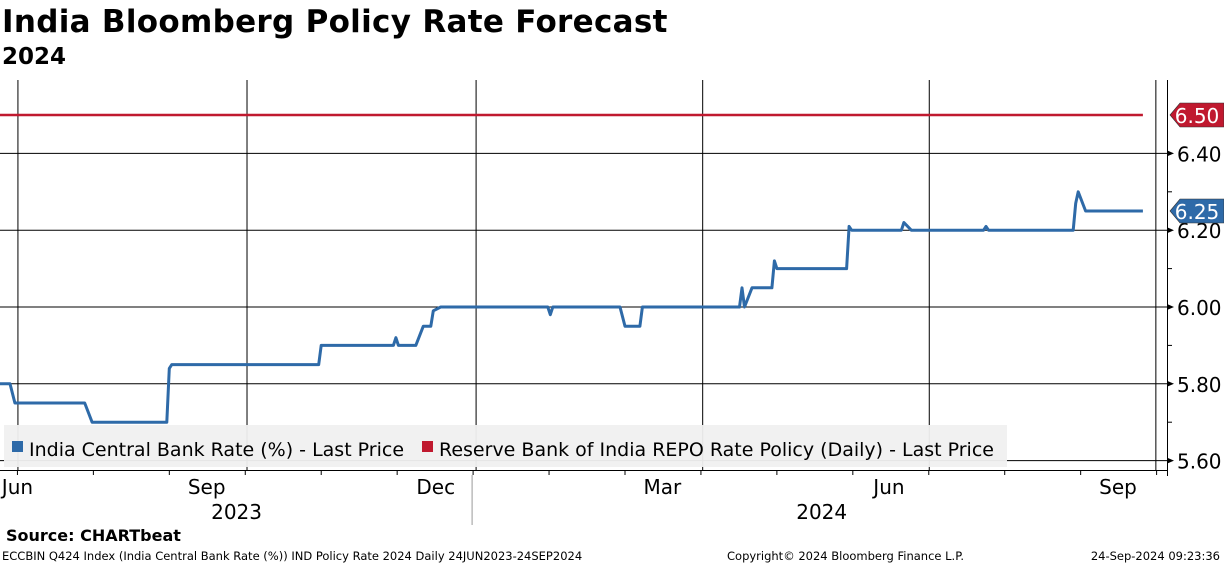  Describe the element at coordinates (34, 57) in the screenshot. I see `chart-subtitle: 2024` at that location.